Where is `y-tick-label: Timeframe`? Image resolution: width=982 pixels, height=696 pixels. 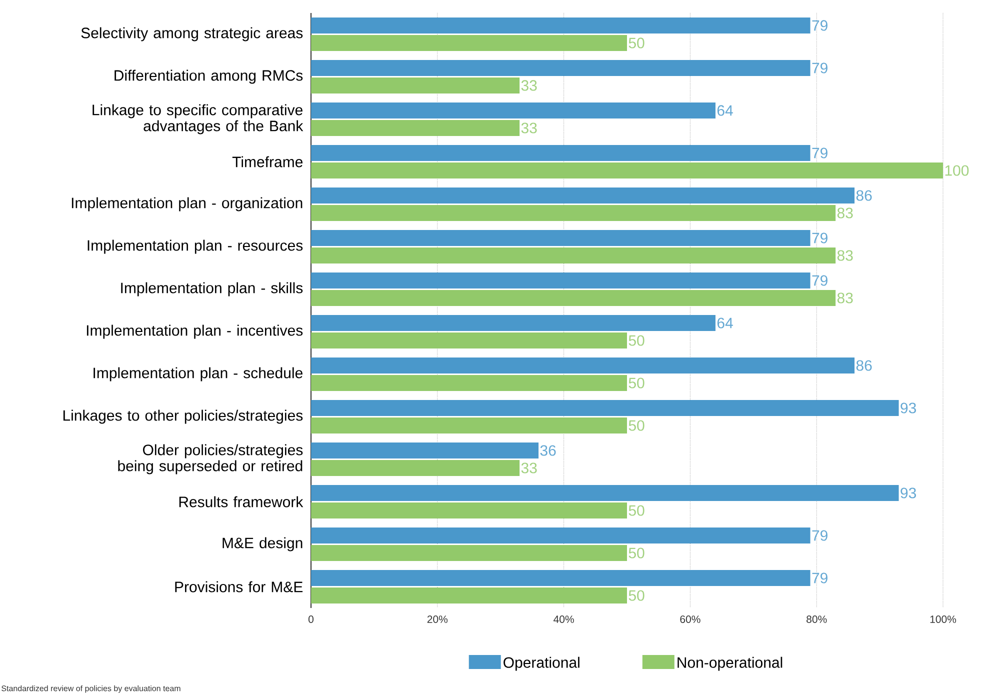 y-tick-label: Timeframe is located at coordinates (267, 162).